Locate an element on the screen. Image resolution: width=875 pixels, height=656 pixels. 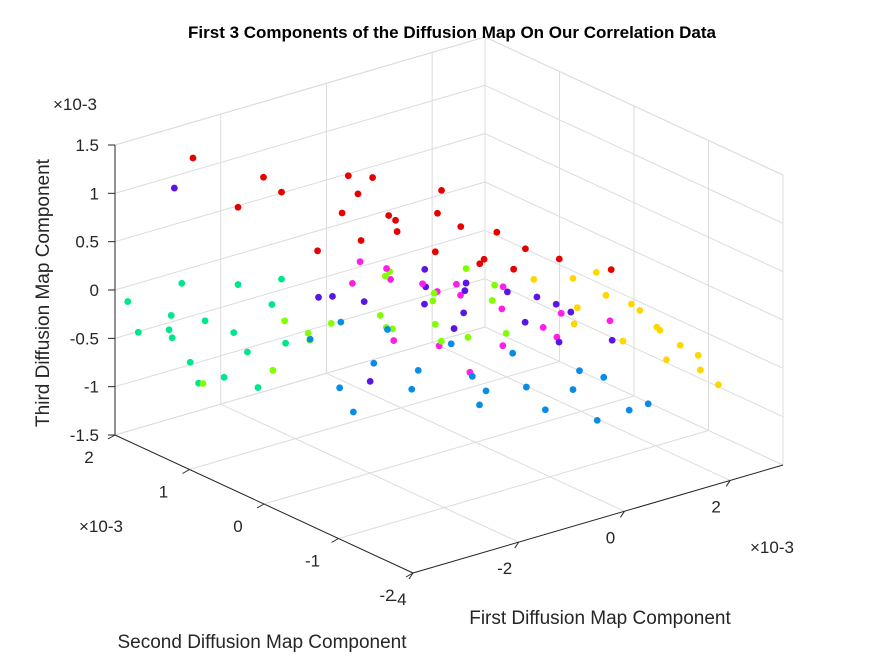
z-tick-label: -0.5 is located at coordinates (84, 338).